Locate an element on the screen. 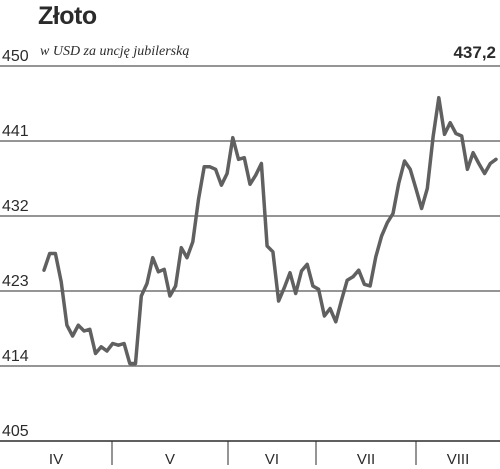 The image size is (500, 469). x-tick-label-V: V is located at coordinates (170, 459).